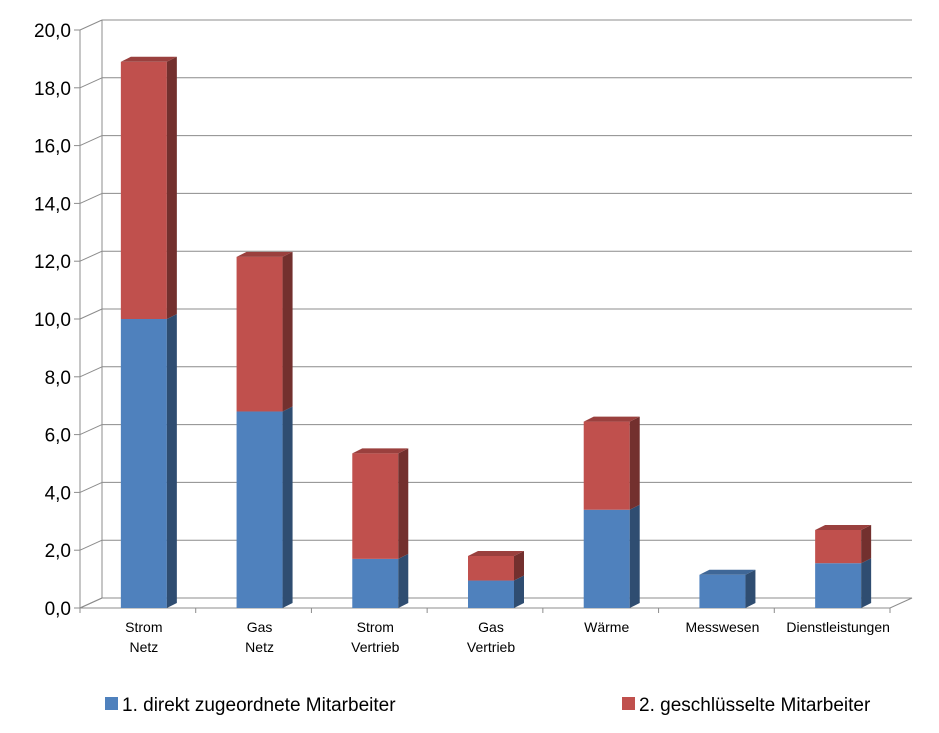 The height and width of the screenshot is (733, 939). Describe the element at coordinates (58, 609) in the screenshot. I see `y-tick-label: 0,0` at that location.